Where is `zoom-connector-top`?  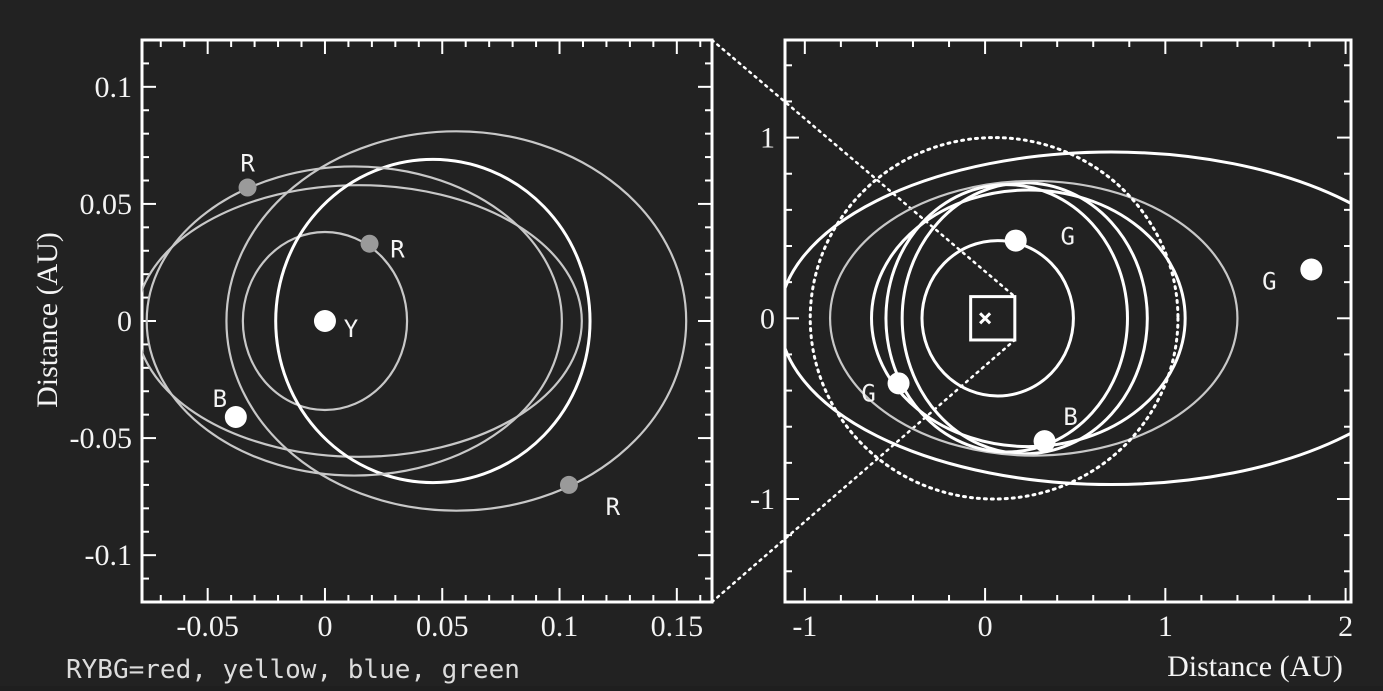
zoom-connector-top is located at coordinates (863, 168).